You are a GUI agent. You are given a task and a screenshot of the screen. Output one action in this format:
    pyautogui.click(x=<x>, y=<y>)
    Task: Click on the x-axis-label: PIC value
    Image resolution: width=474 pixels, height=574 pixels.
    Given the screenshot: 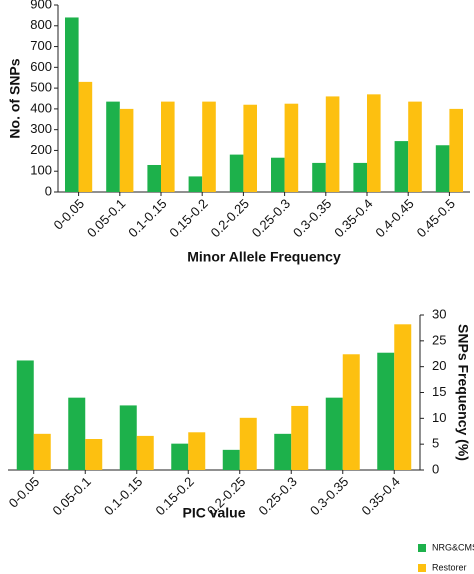 What is the action you would take?
    pyautogui.click(x=213, y=513)
    